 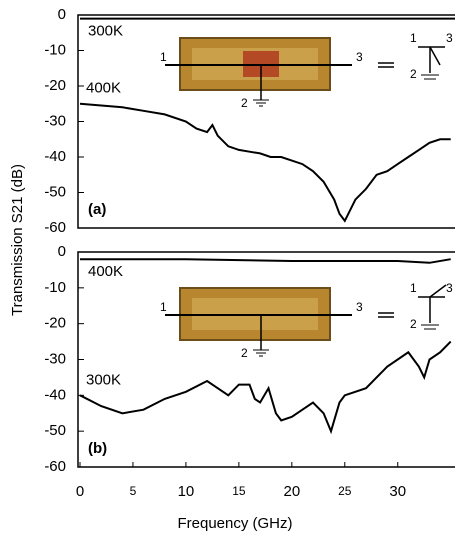 What do you see at coordinates (186, 491) in the screenshot?
I see `x-tick-label: 10` at bounding box center [186, 491].